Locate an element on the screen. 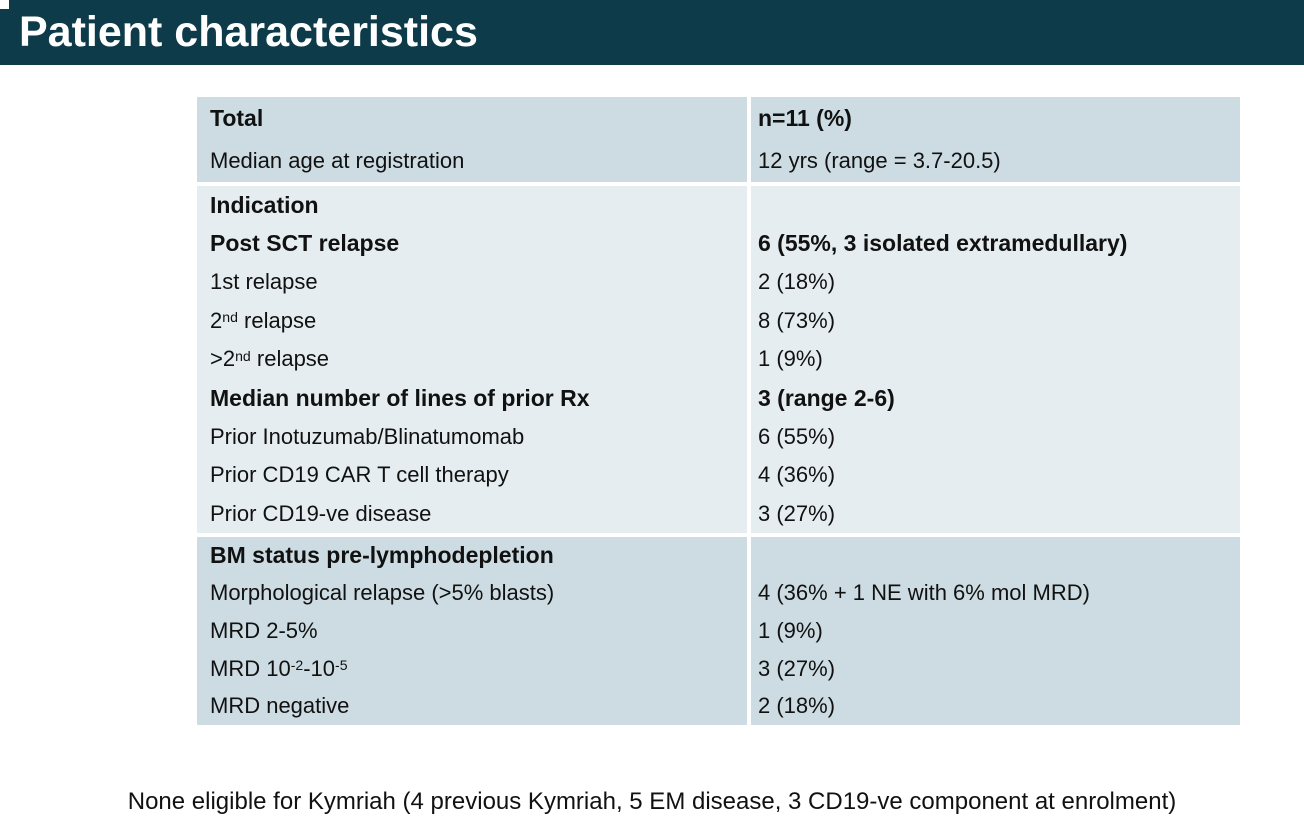 This screenshot has height=827, width=1304. table-row: MRD 10-2-10-5 3 (27%) is located at coordinates (718, 669).